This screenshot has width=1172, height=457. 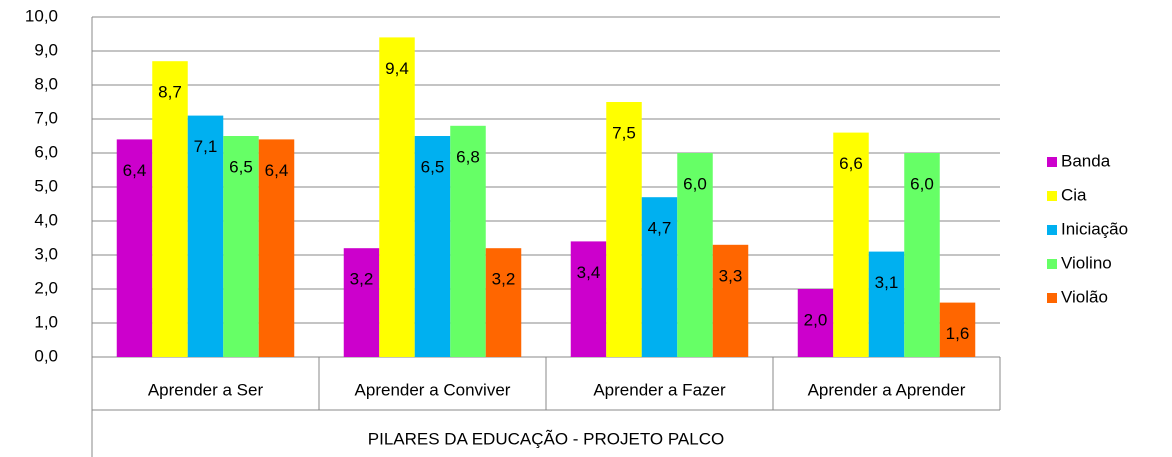 I want to click on data-label: 8,7, so click(x=170, y=92).